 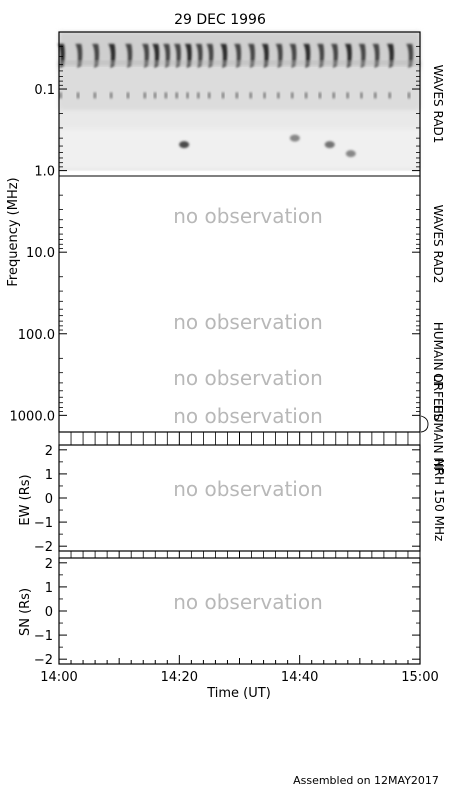 What do you see at coordinates (33, 416) in the screenshot?
I see `y-tick-label: 1000.0` at bounding box center [33, 416].